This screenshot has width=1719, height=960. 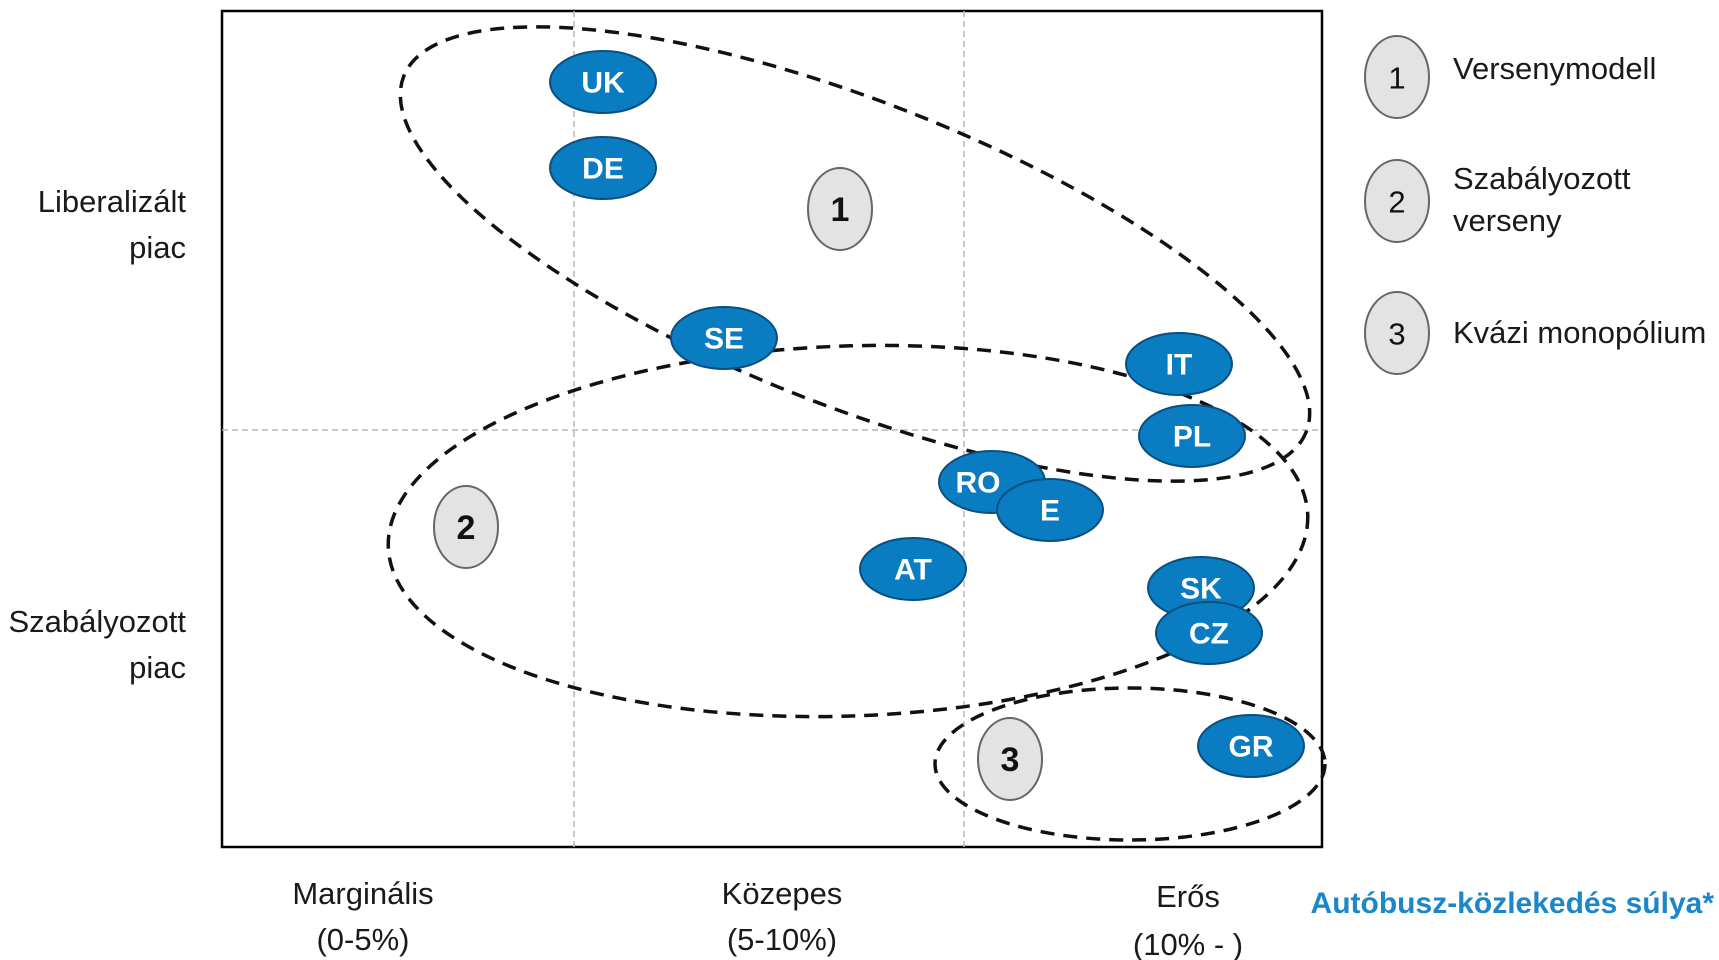 I want to click on country-de: DE, so click(x=603, y=168).